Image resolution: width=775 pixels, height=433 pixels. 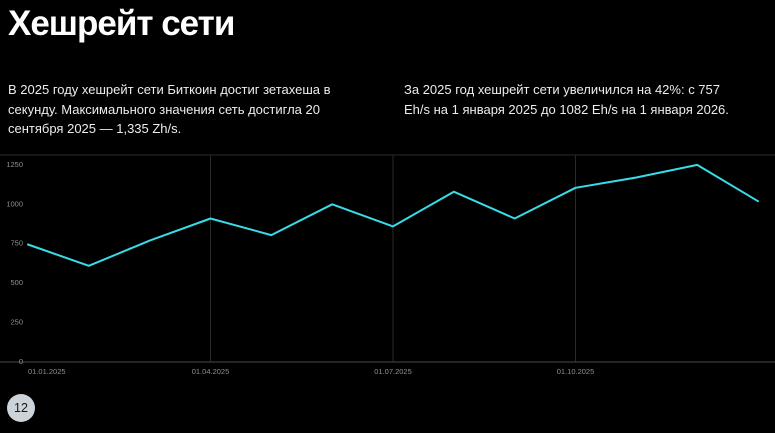 What do you see at coordinates (16, 243) in the screenshot?
I see `svg-text: 750` at bounding box center [16, 243].